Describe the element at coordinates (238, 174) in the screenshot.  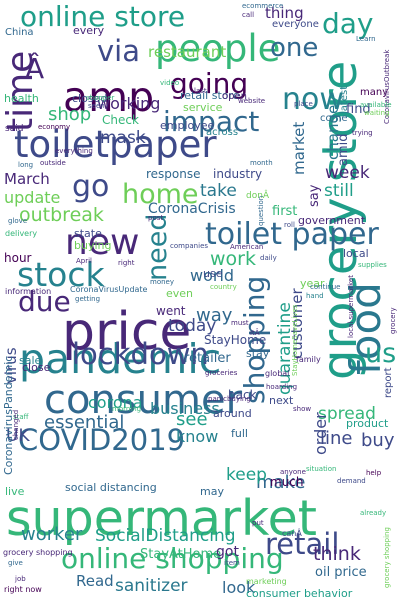
I see `word-industry: industry` at that location.